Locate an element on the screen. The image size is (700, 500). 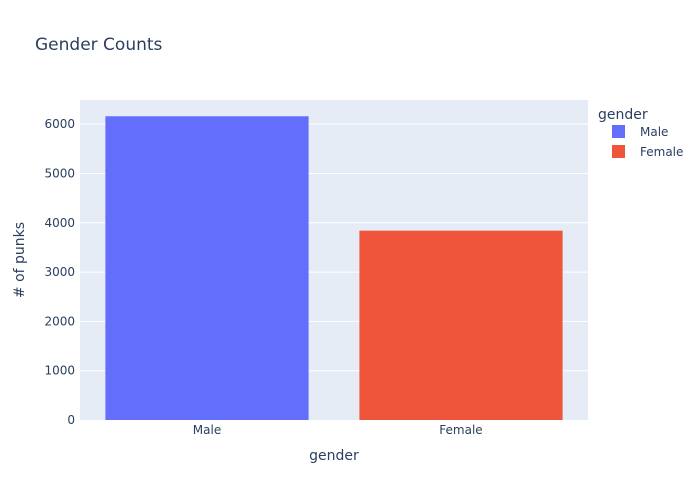
y-tick-label: 2000 is located at coordinates (59, 321).